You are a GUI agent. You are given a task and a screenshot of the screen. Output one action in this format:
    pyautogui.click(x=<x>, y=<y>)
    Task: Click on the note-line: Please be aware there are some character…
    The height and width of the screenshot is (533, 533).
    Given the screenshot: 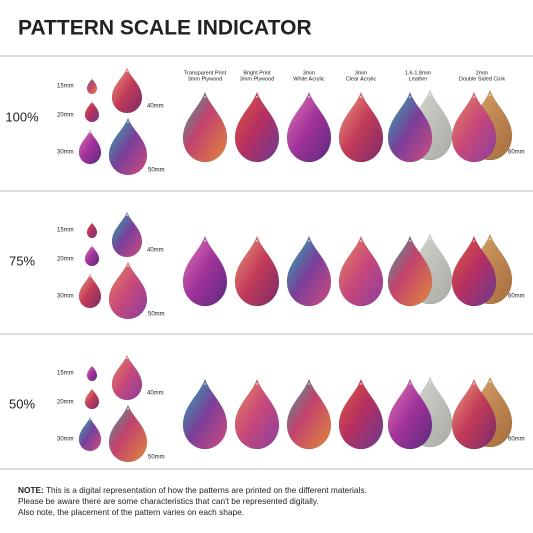 What is the action you would take?
    pyautogui.click(x=168, y=501)
    